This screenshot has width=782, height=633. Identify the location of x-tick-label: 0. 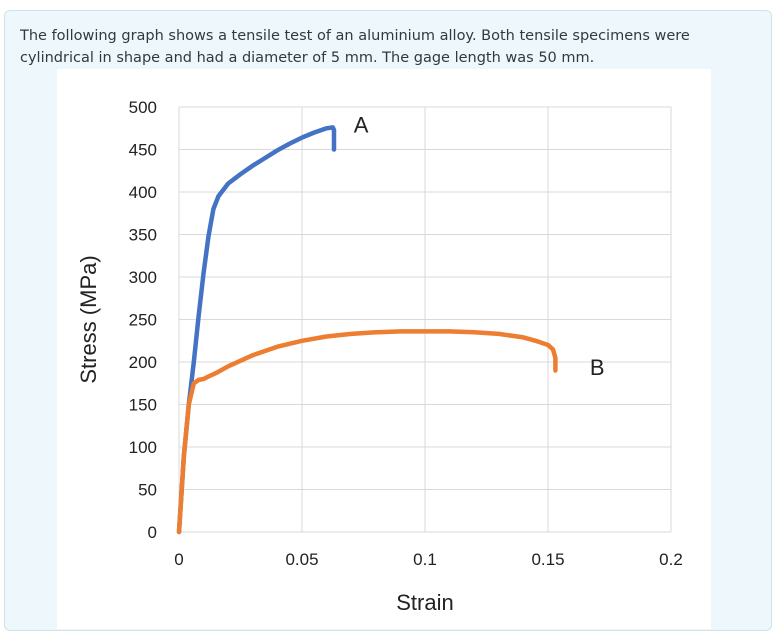
(178, 559).